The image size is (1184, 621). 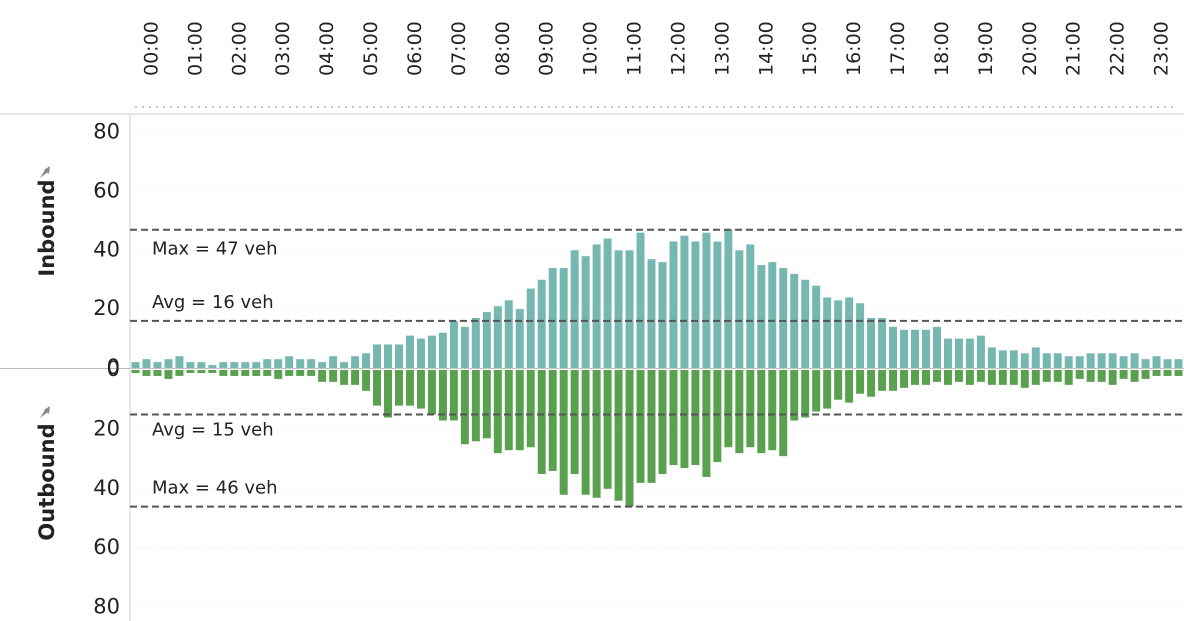 What do you see at coordinates (151, 48) in the screenshot?
I see `x-tick-label: 00:00` at bounding box center [151, 48].